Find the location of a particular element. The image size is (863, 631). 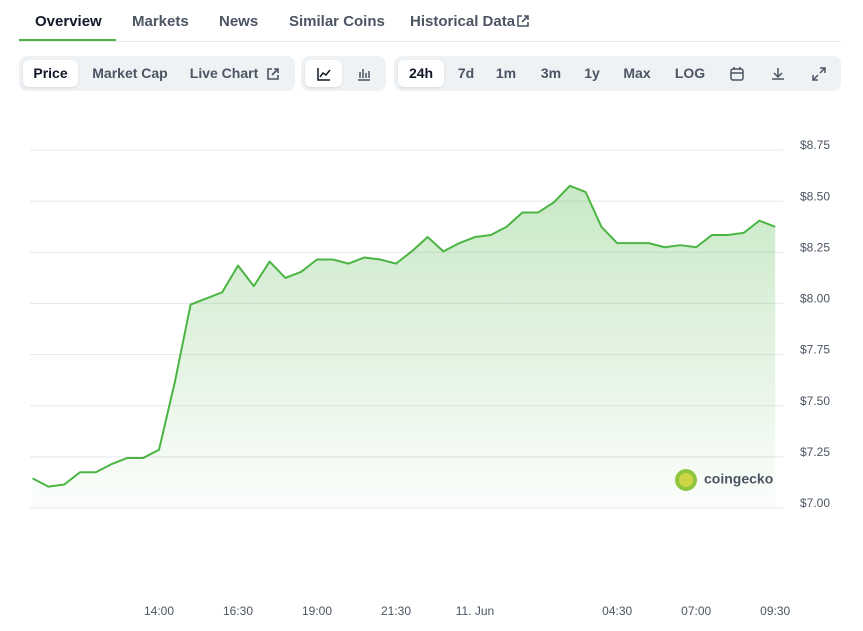

line-button is located at coordinates (323, 73).